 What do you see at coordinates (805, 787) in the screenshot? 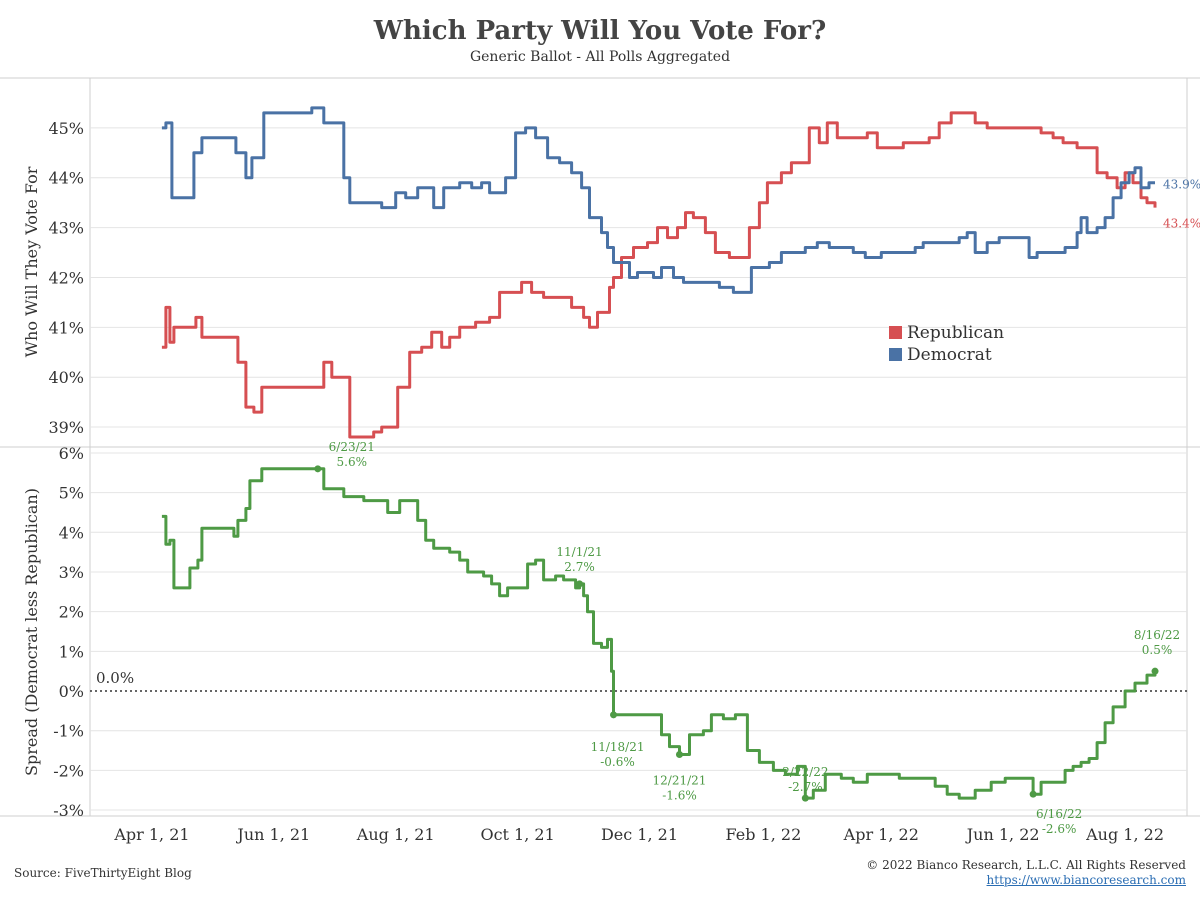
I see `annotation-value-label: -2.7%` at bounding box center [805, 787].